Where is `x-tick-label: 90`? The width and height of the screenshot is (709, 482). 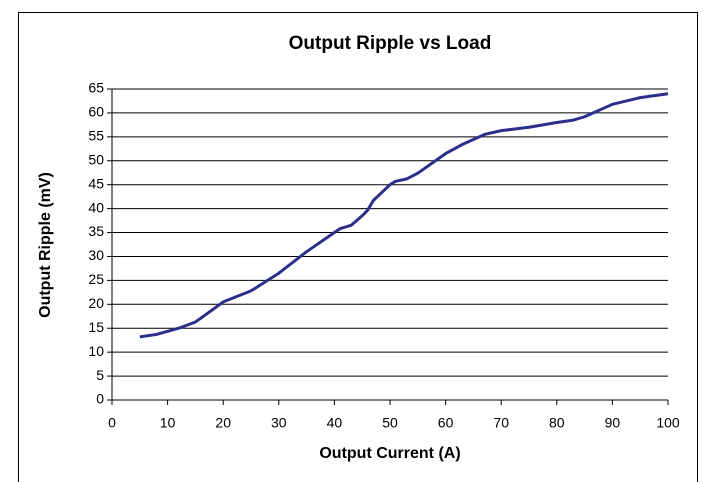
x-tick-label: 90 is located at coordinates (613, 423).